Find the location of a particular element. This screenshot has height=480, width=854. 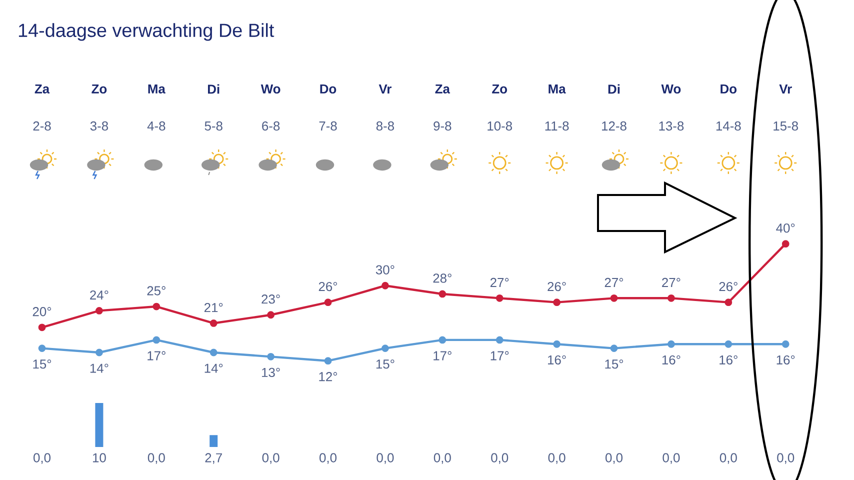

category-label: 15-8 is located at coordinates (786, 126).